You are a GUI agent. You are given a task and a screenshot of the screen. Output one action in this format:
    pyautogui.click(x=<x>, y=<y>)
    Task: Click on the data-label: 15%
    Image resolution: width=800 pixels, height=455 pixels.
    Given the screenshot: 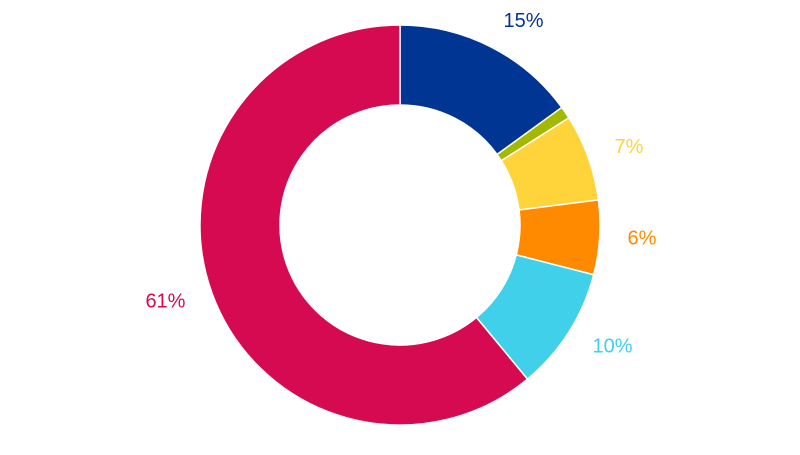 What is the action you would take?
    pyautogui.click(x=524, y=21)
    